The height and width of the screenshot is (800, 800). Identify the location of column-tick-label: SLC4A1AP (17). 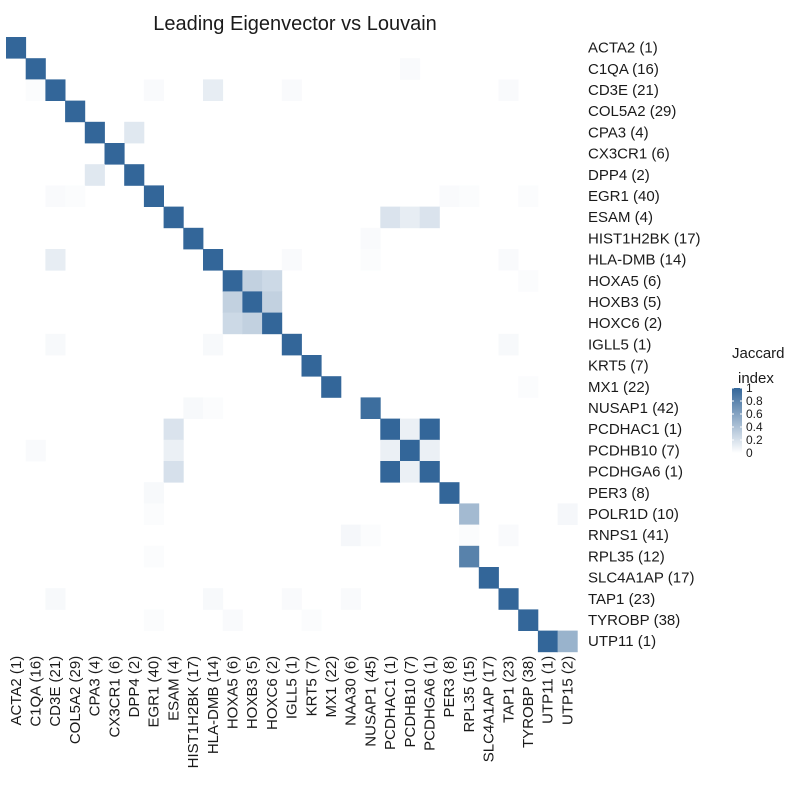
(489, 709).